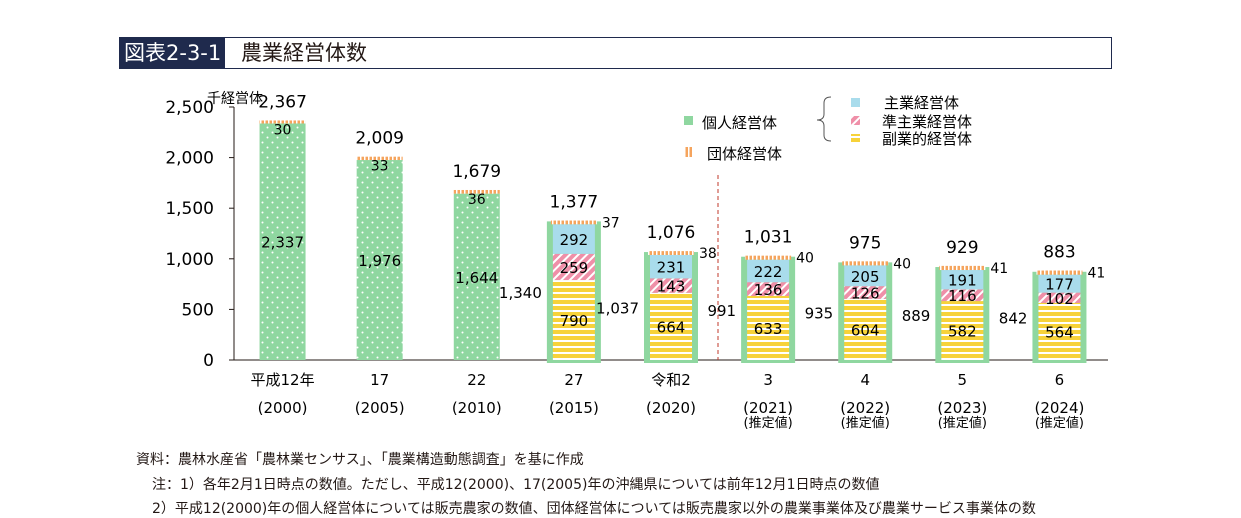  Describe the element at coordinates (283, 408) in the screenshot. I see `x-tick-year: (2000)` at that location.